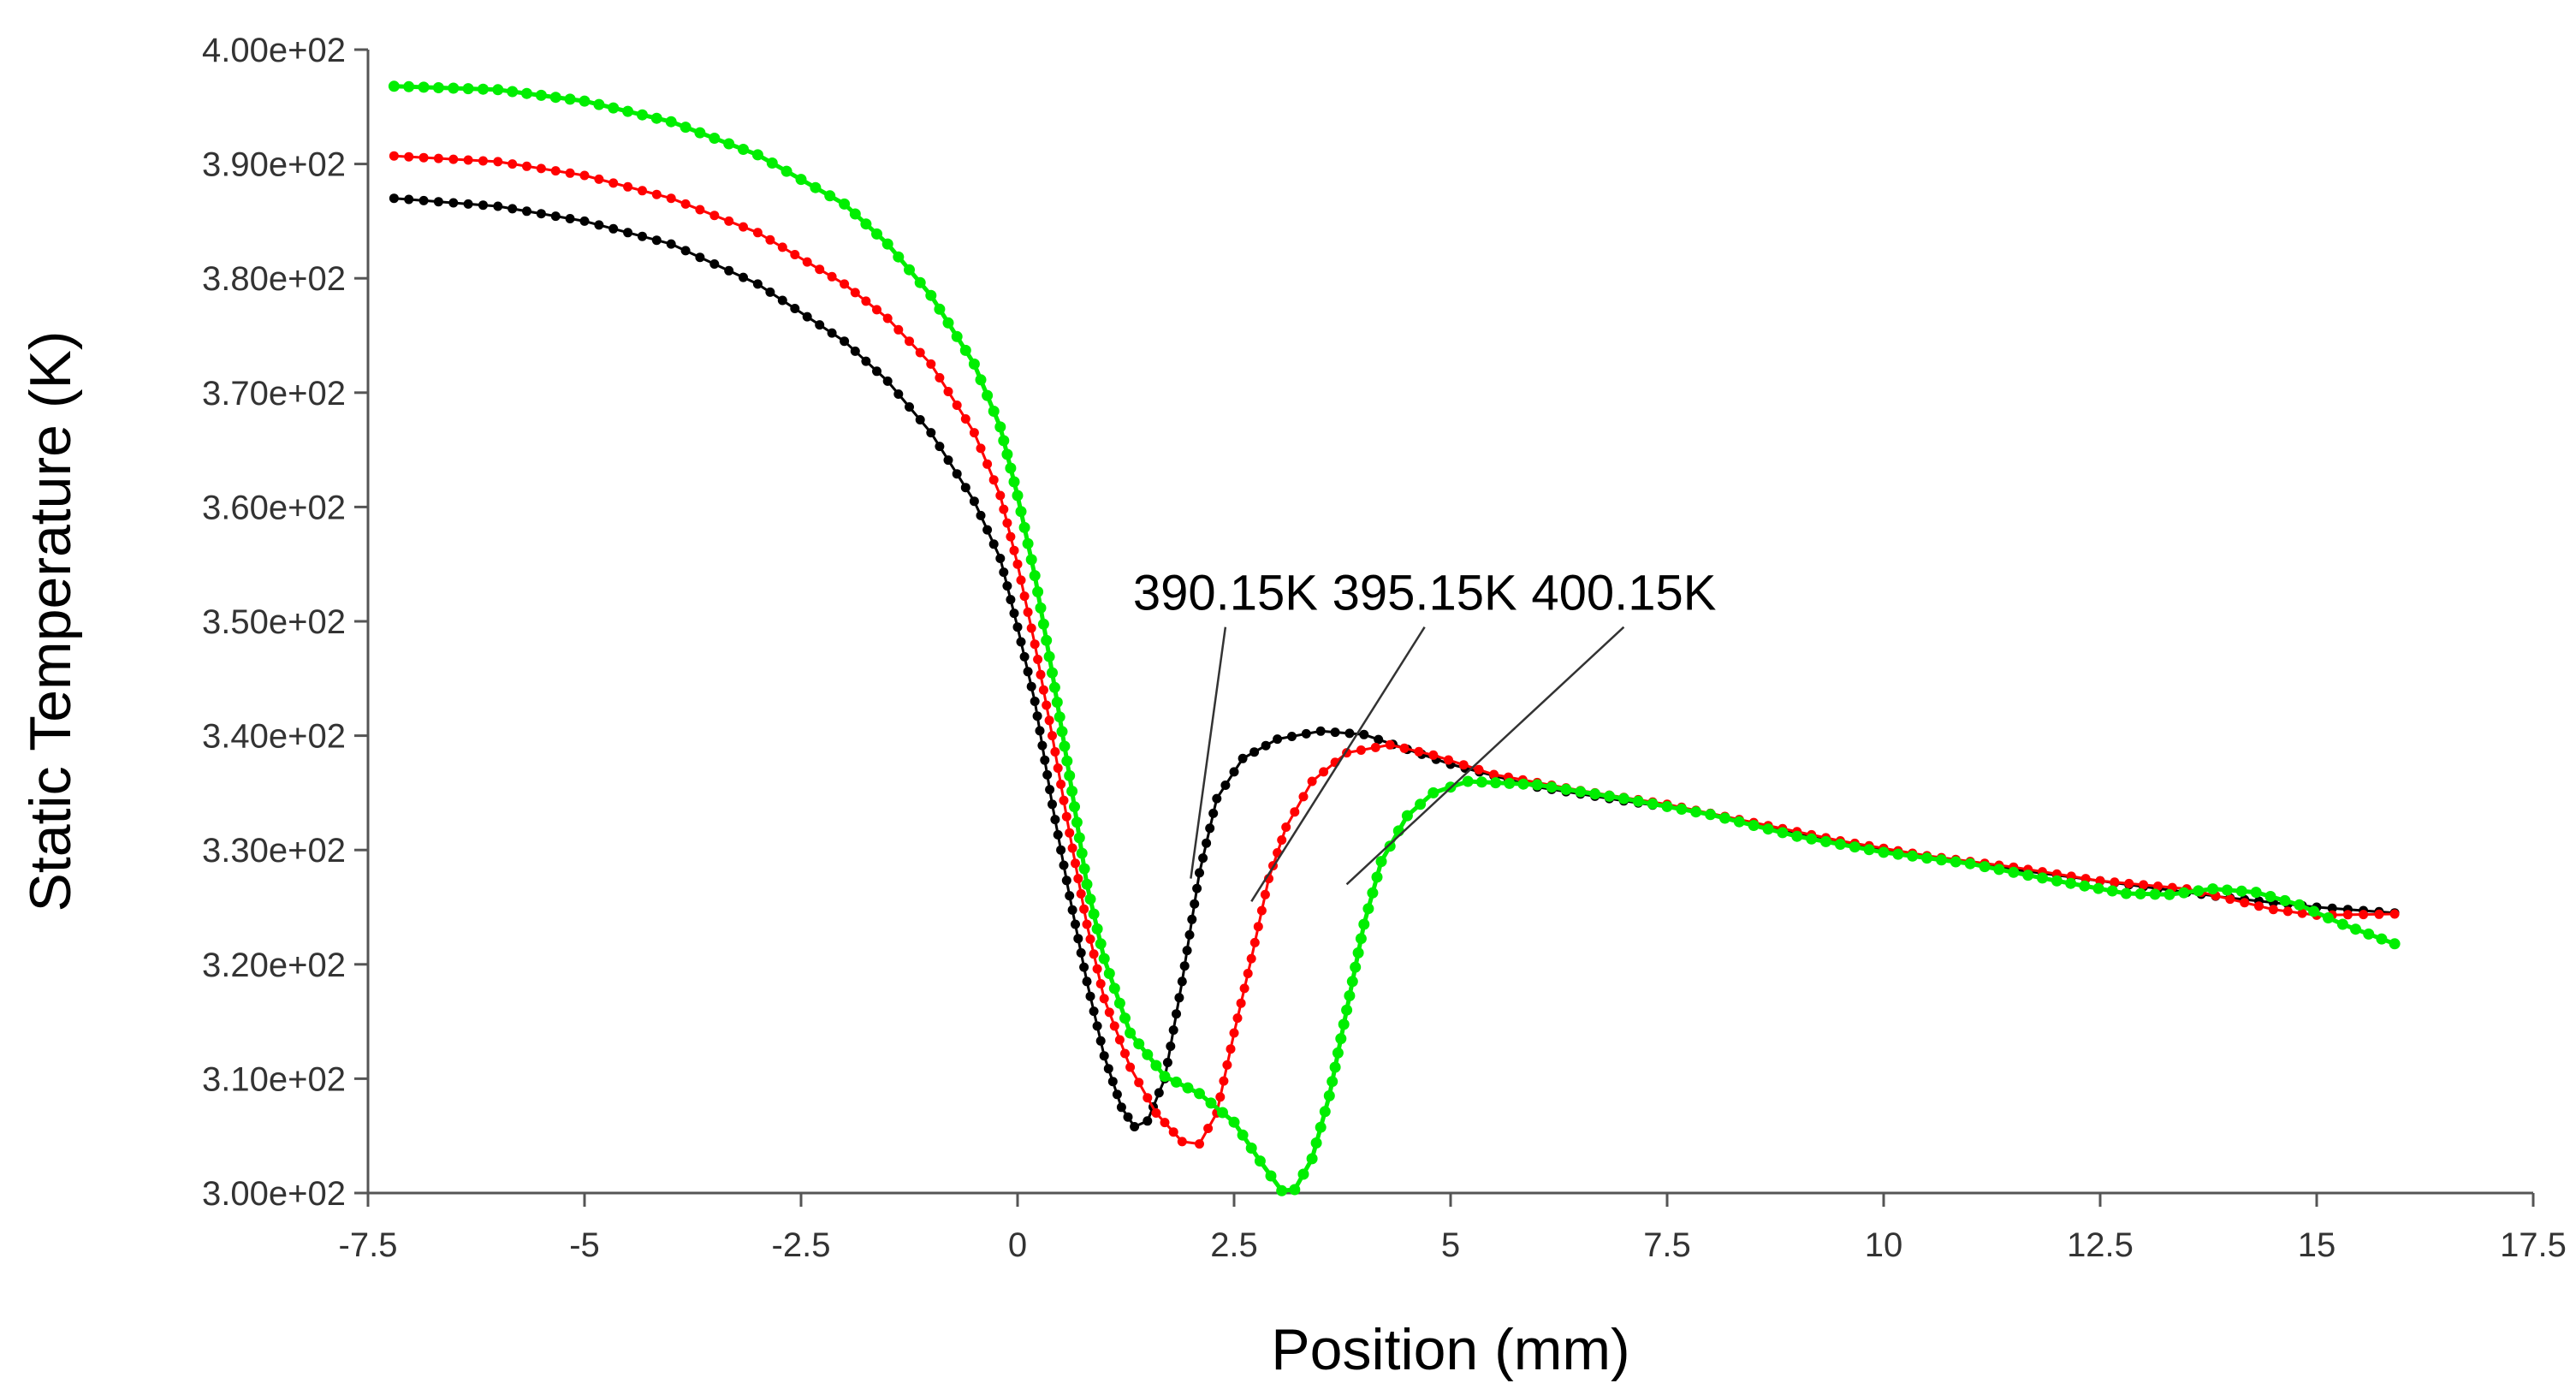  I want to click on x-tick-label: 15, so click(2317, 1245).